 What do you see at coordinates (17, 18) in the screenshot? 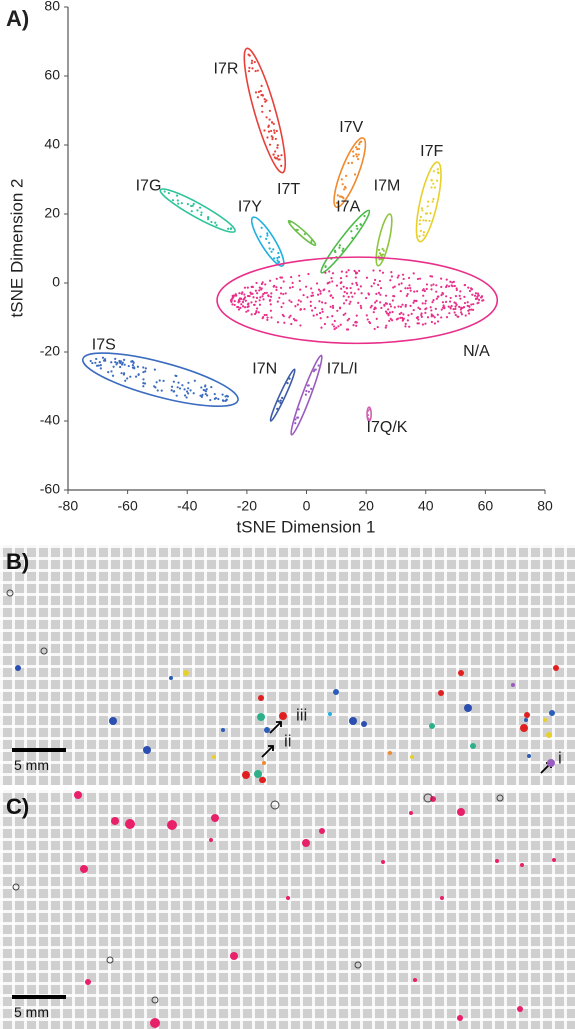
I see `panel-label: A)` at bounding box center [17, 18].